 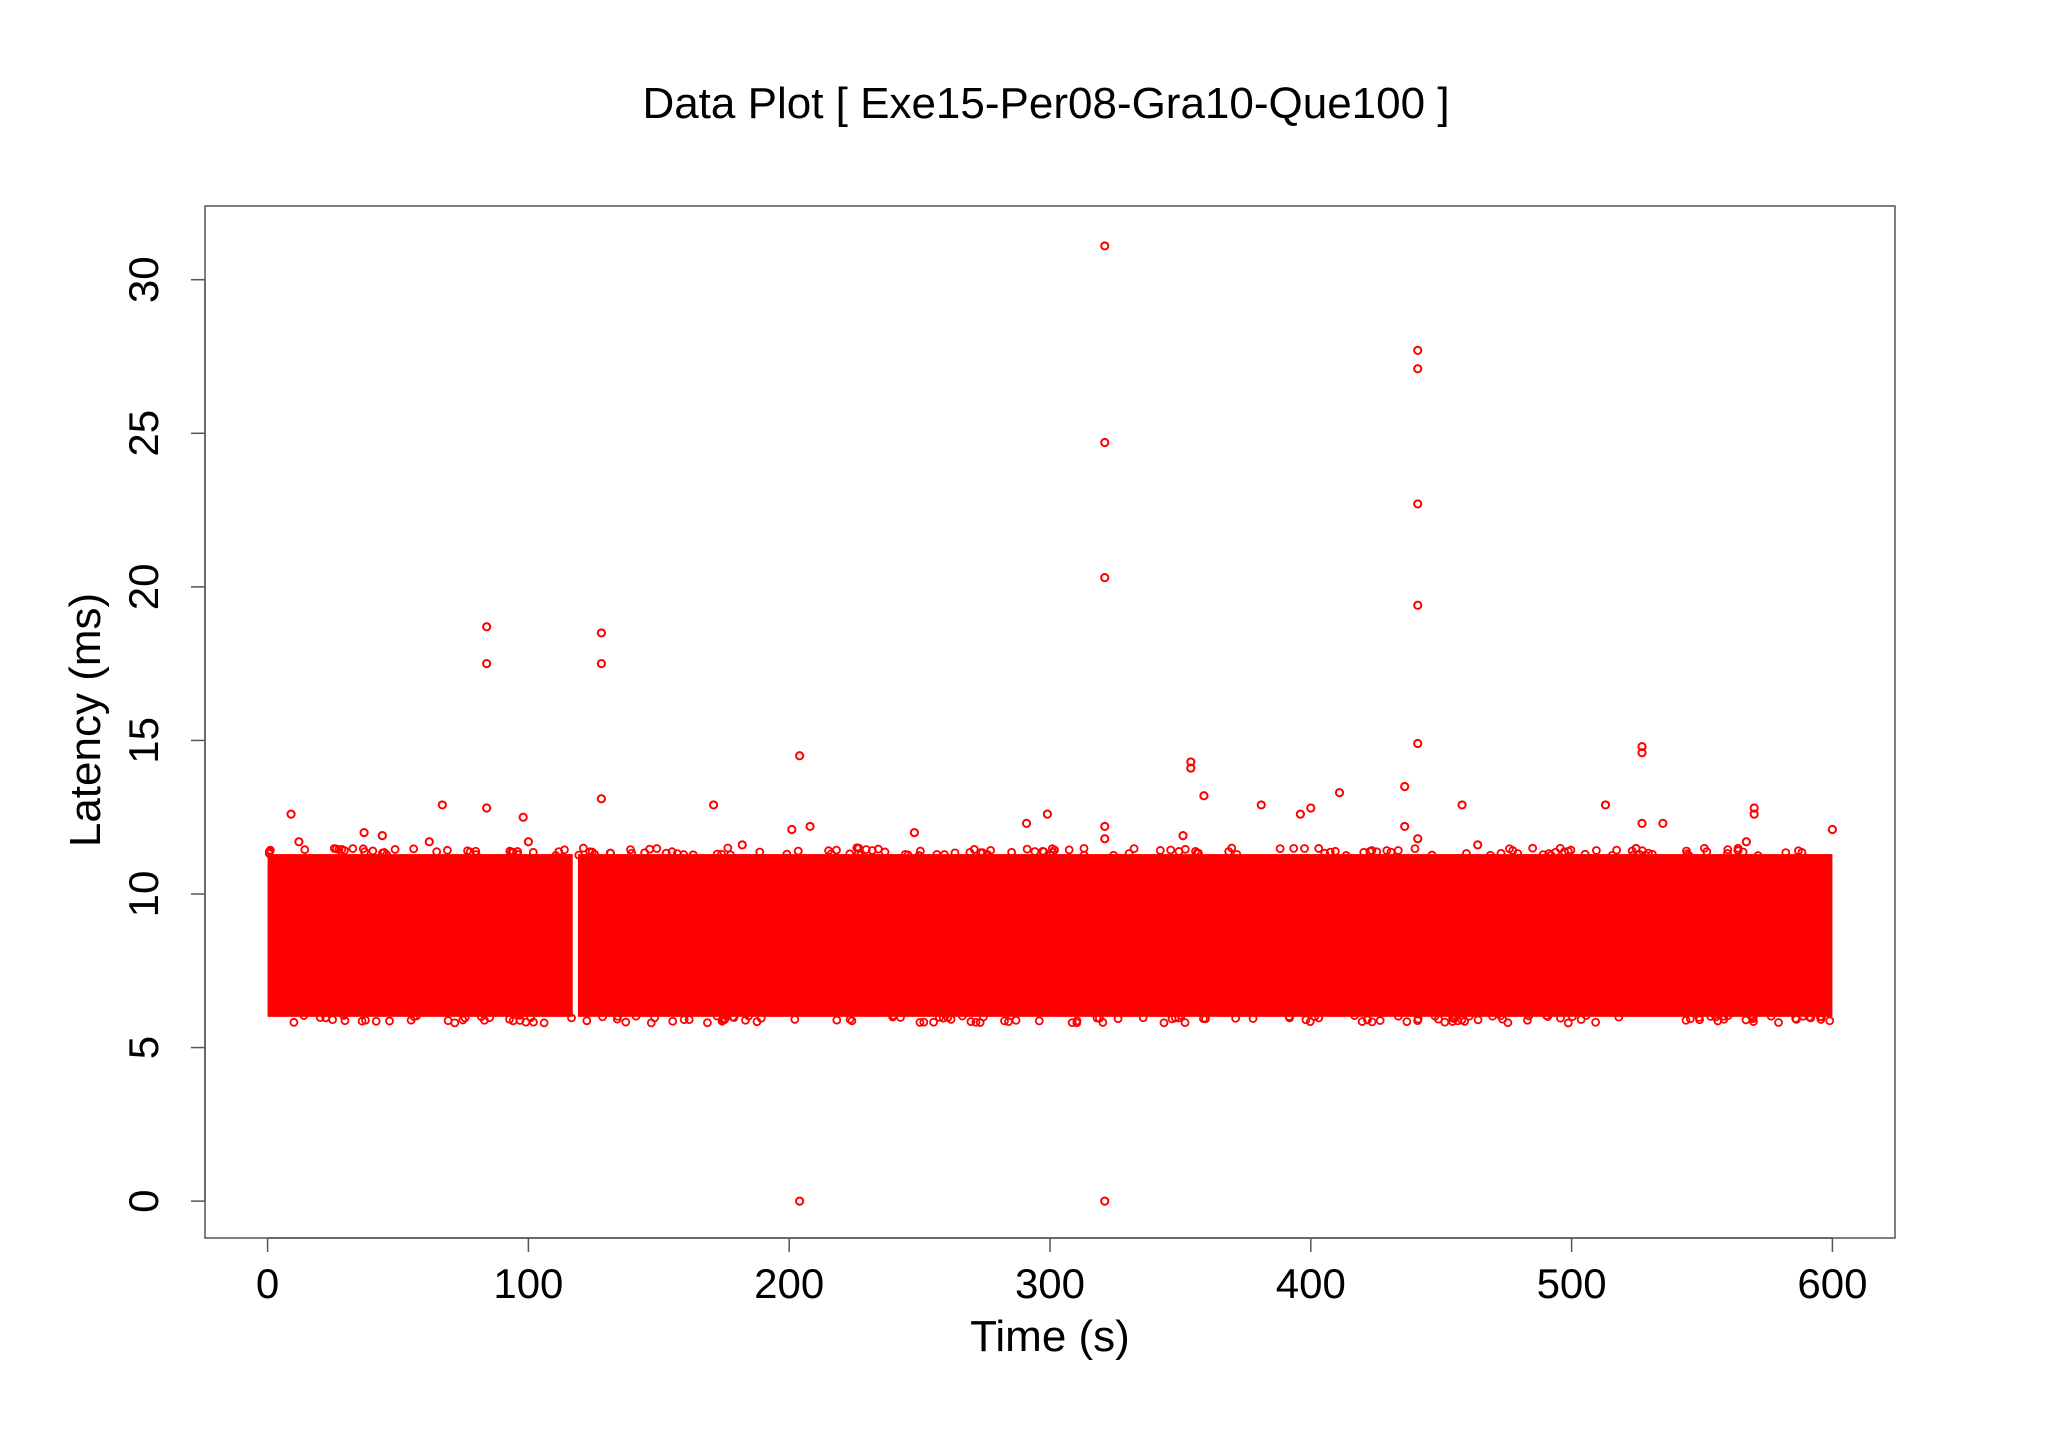 I want to click on y-axis-label: Latency (ms), so click(x=85, y=720).